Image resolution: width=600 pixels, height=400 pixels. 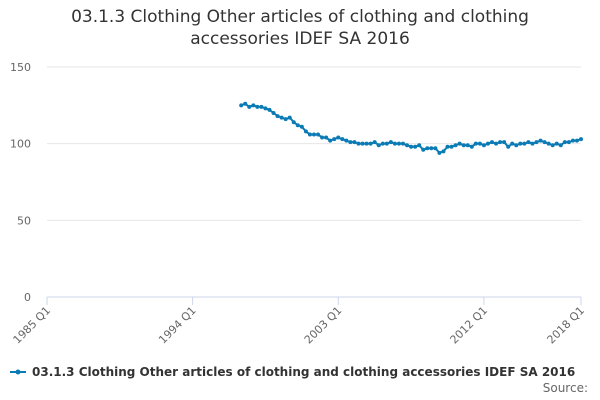 I want to click on x-tick-label: 1985 Q1, so click(x=32, y=325).